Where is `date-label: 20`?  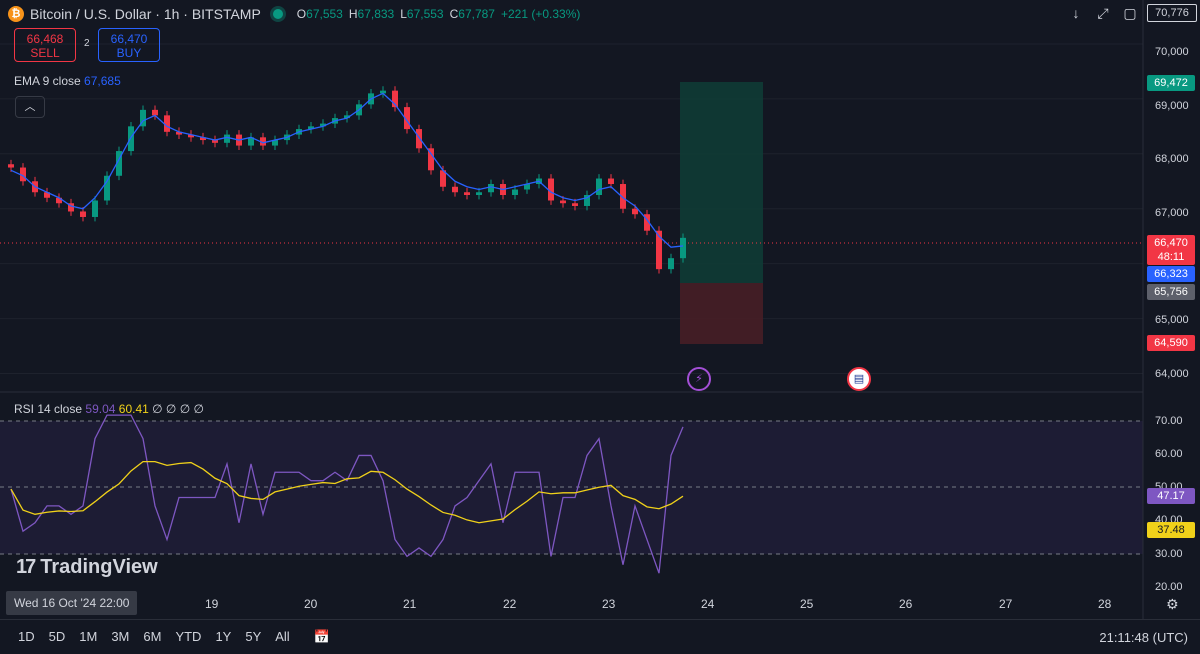 date-label: 20 is located at coordinates (311, 604).